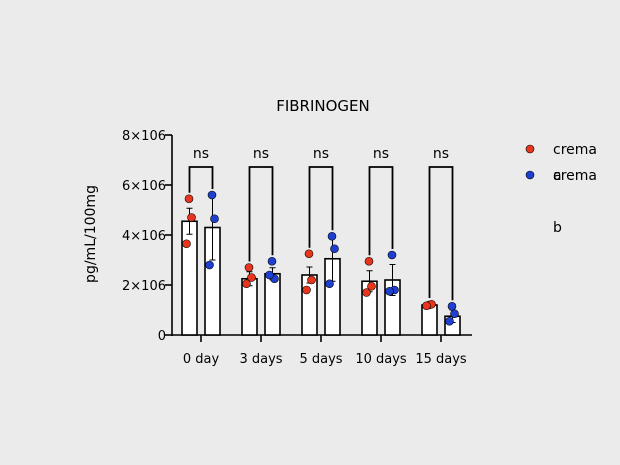 The width and height of the screenshot is (620, 465). What do you see at coordinates (320, 359) in the screenshot?
I see `x-tick-label: 5 days` at bounding box center [320, 359].